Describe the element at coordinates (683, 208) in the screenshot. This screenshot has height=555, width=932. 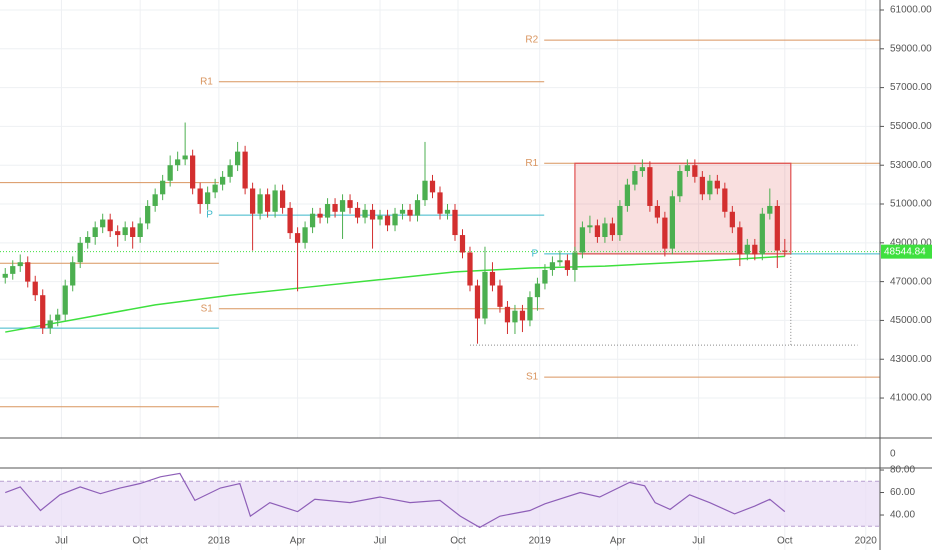
I see `range-box` at that location.